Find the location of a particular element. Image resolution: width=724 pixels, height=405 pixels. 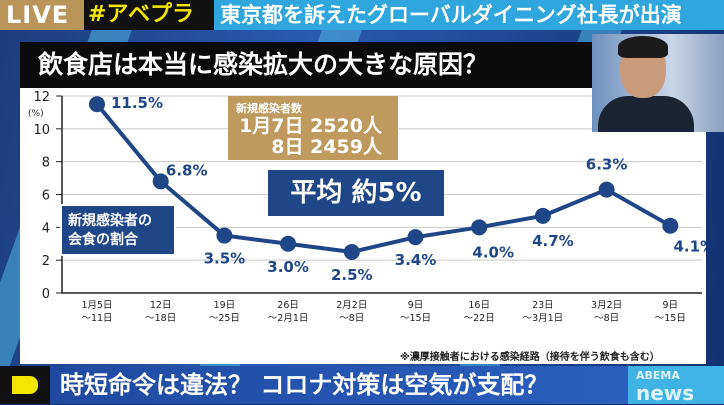

x-tick-label: 1月5日 is located at coordinates (96, 305).